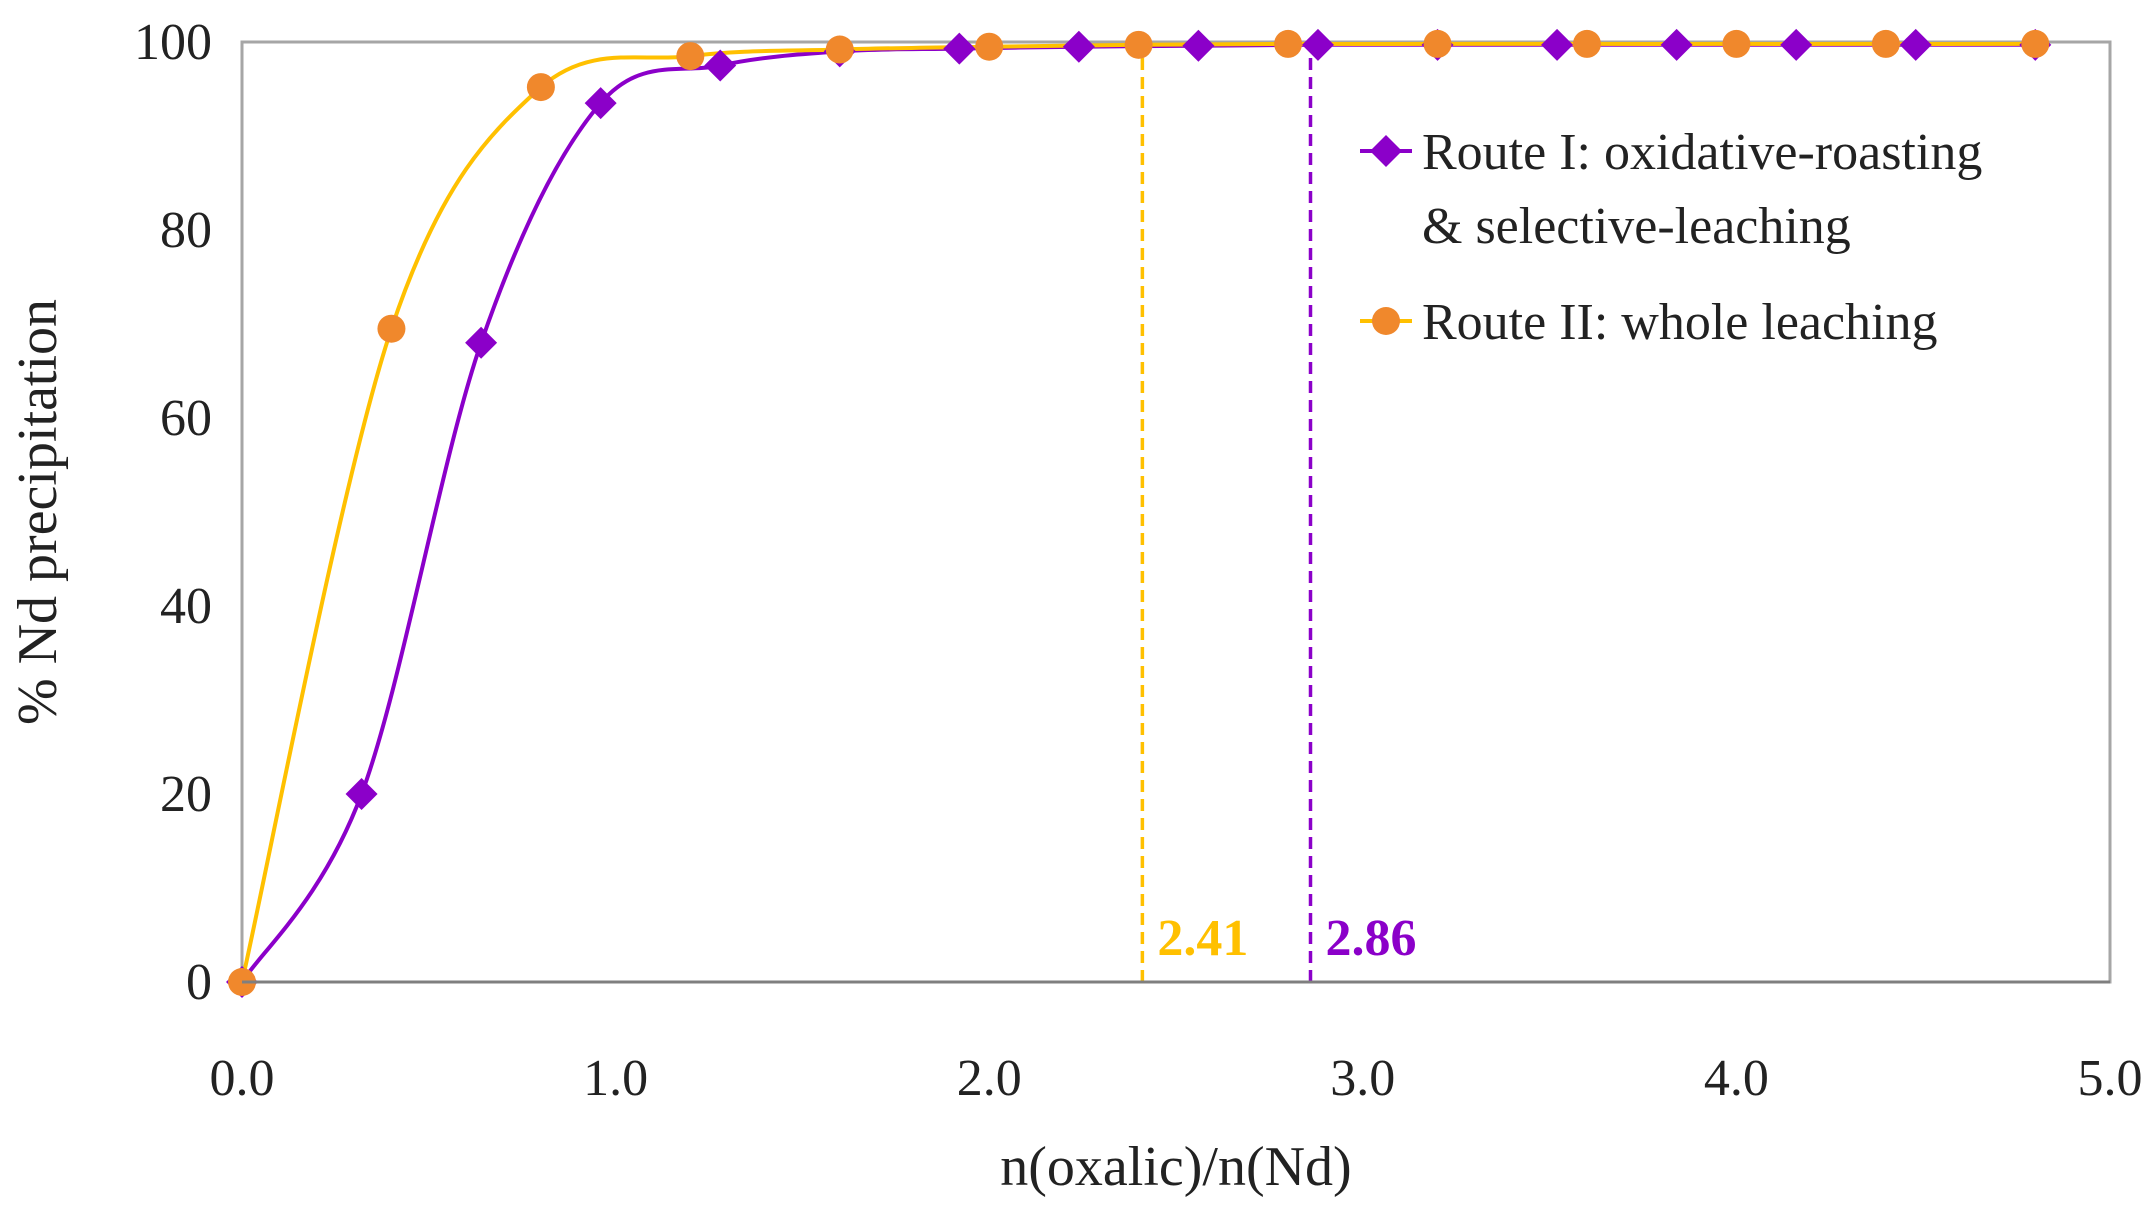 Image resolution: width=2155 pixels, height=1206 pixels. What do you see at coordinates (1386, 321) in the screenshot?
I see `legend-marker-circle` at bounding box center [1386, 321].